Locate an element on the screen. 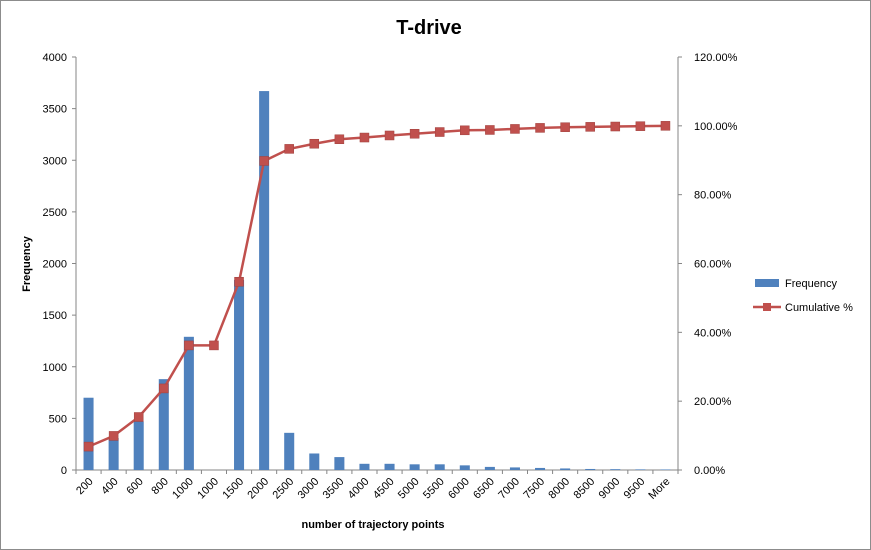 This screenshot has height=550, width=871. y-axis-ticks: 0 500 1000 1500 2000 2500 3000 3500 4000 is located at coordinates (59, 264).